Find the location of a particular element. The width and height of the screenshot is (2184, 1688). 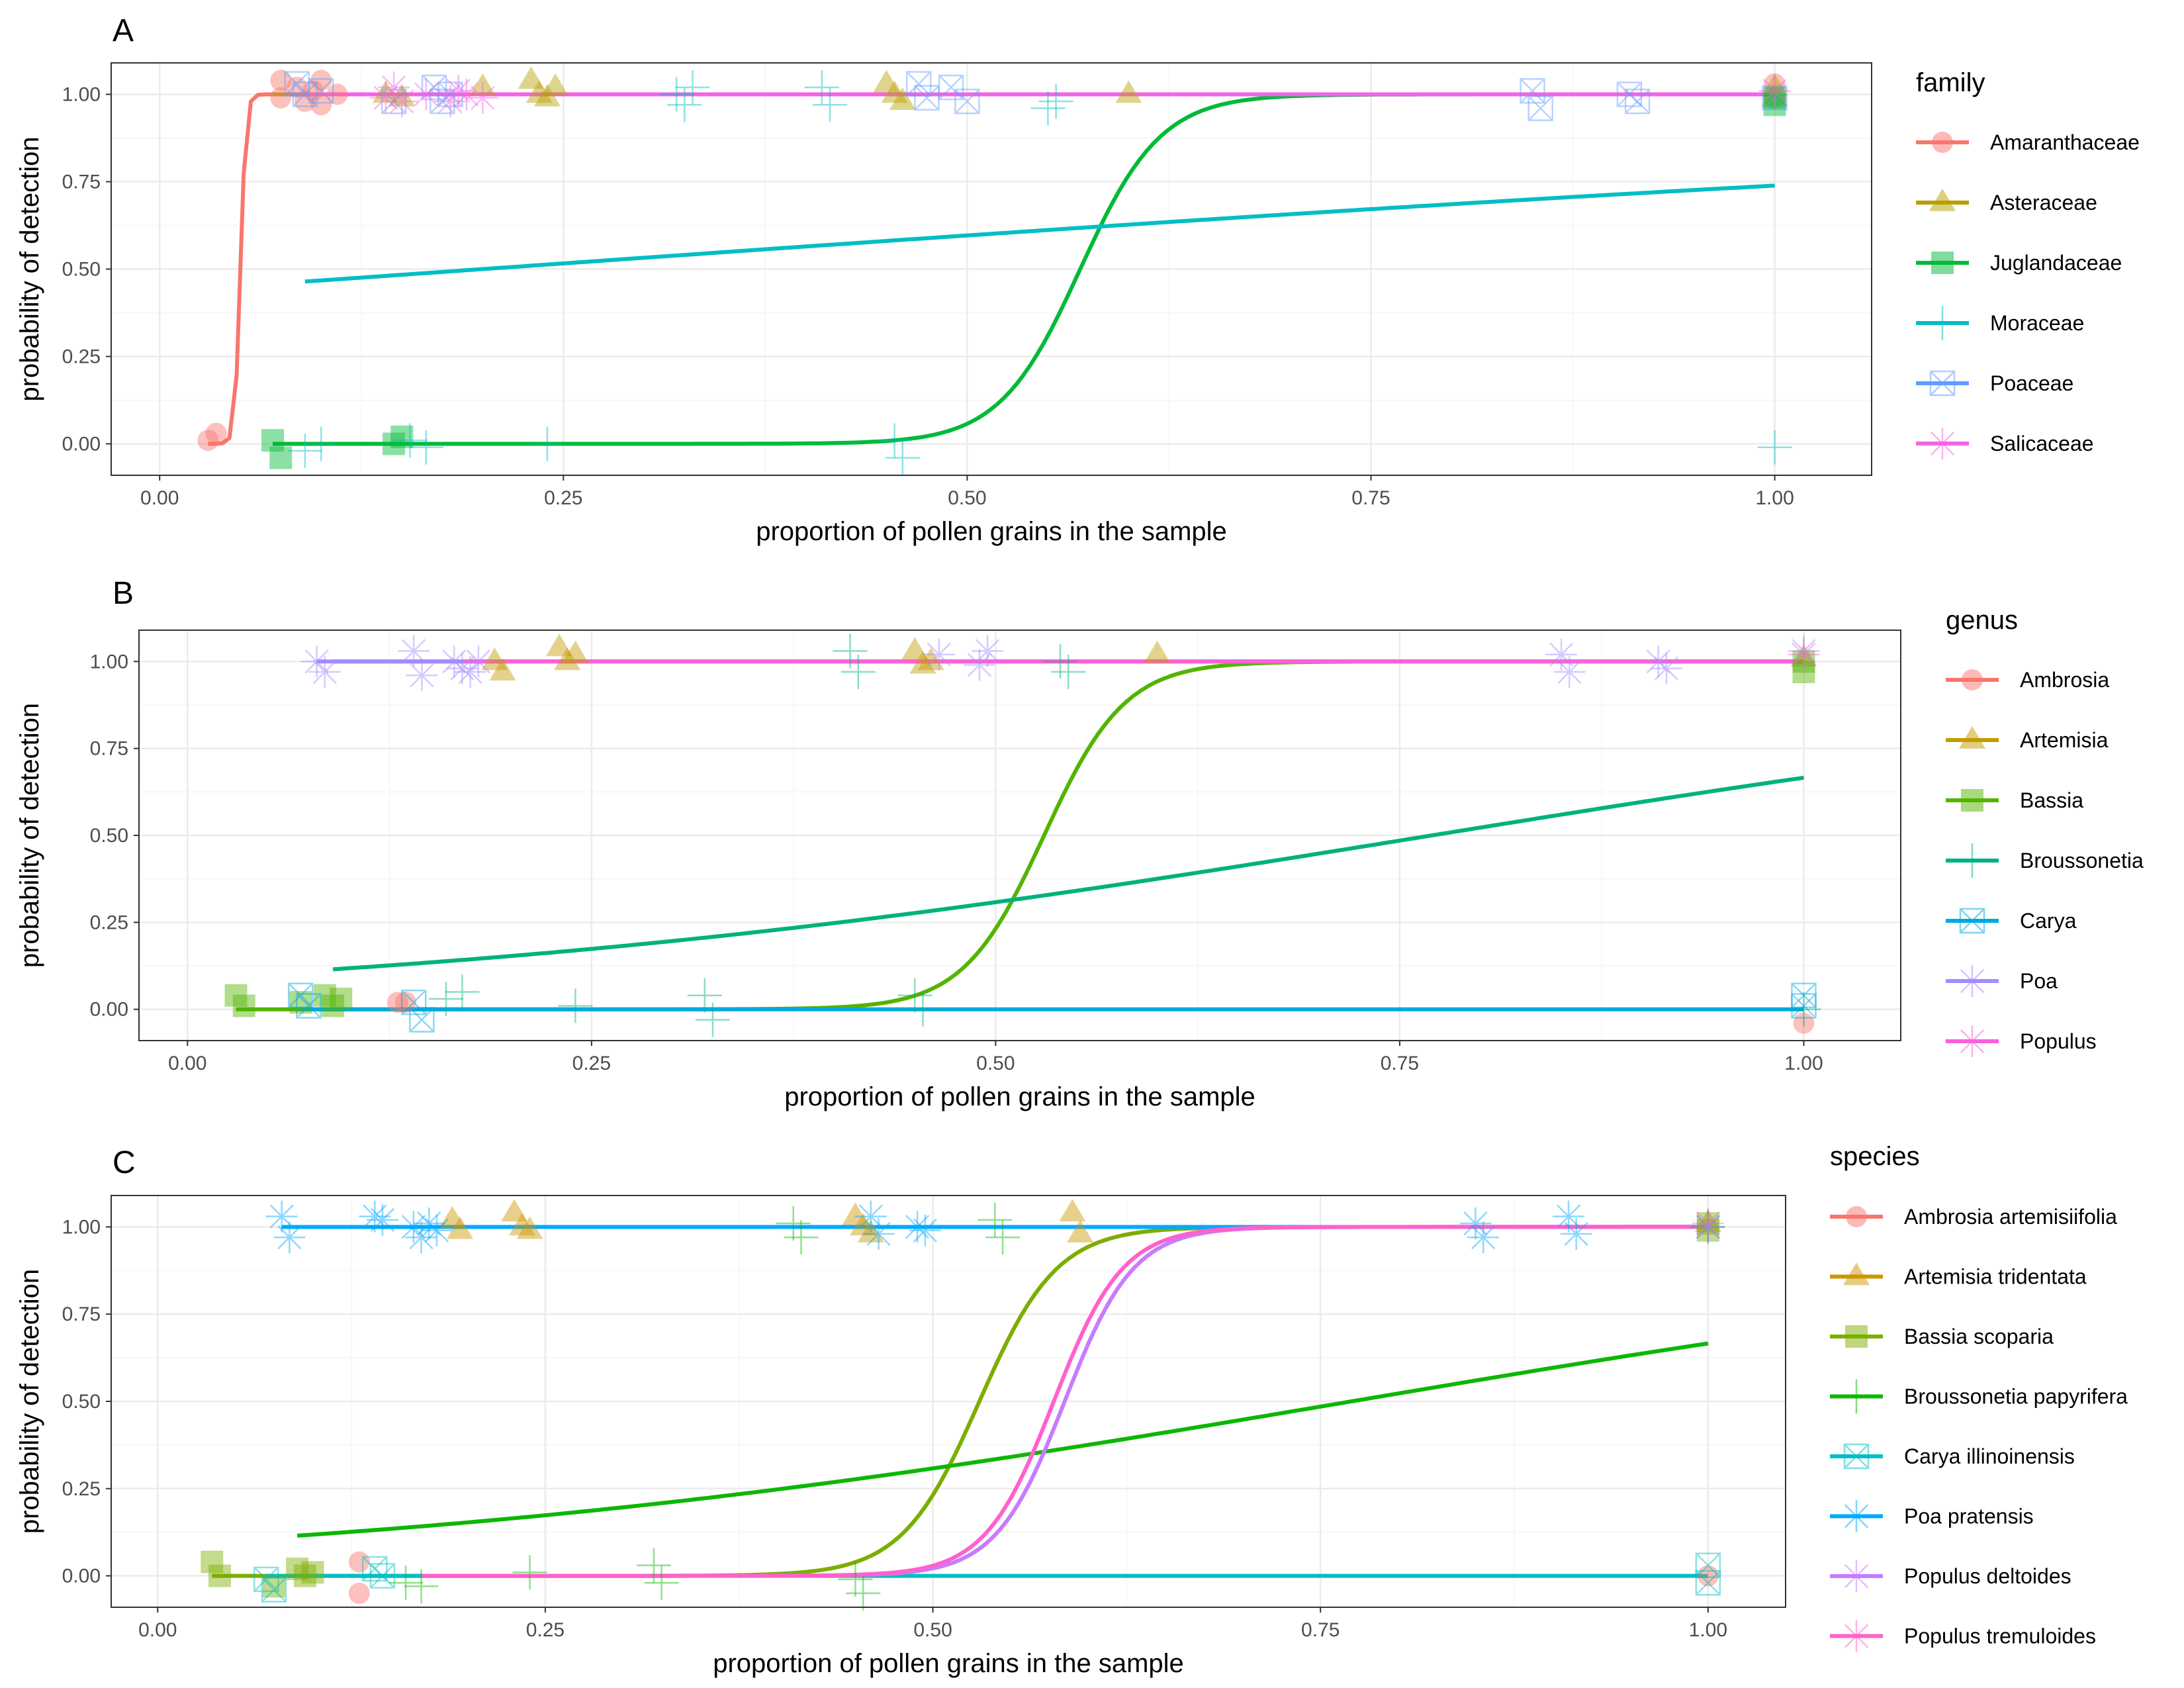

x-tick-label: 1.00 is located at coordinates (1708, 1630).